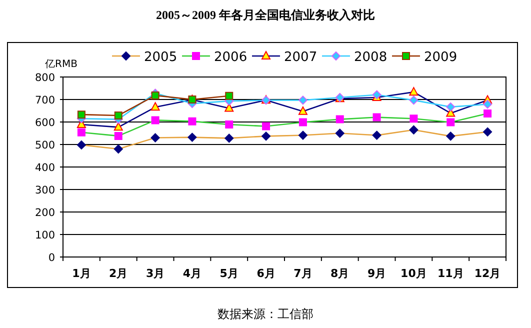 The width and height of the screenshot is (531, 328). What do you see at coordinates (44, 100) in the screenshot?
I see `y-tick-label: 700` at bounding box center [44, 100].